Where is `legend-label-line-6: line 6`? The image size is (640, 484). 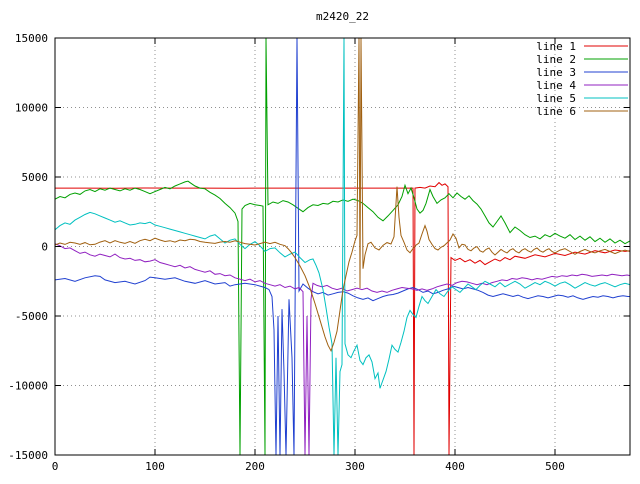
legend-label-line-6: line 6 is located at coordinates (556, 111).